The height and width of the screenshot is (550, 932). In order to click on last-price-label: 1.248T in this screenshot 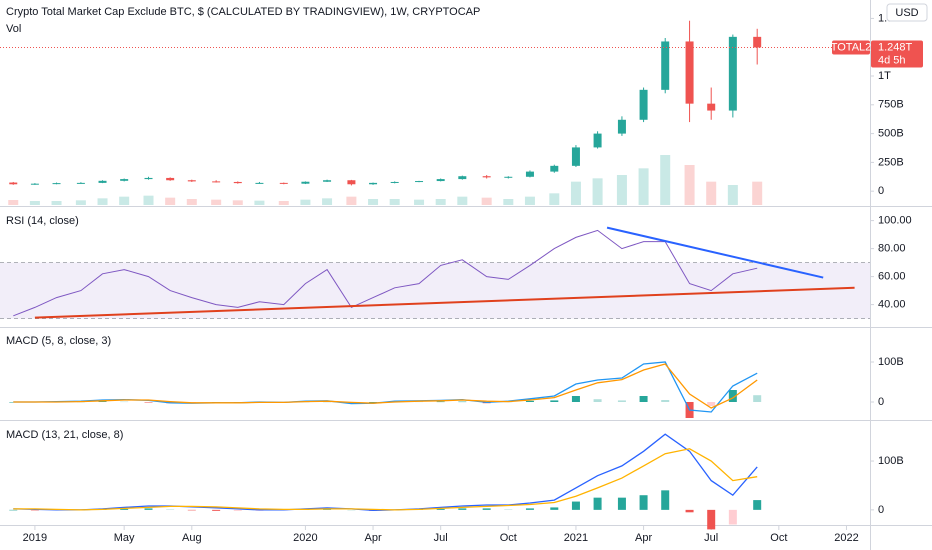, I will do `click(895, 47)`.